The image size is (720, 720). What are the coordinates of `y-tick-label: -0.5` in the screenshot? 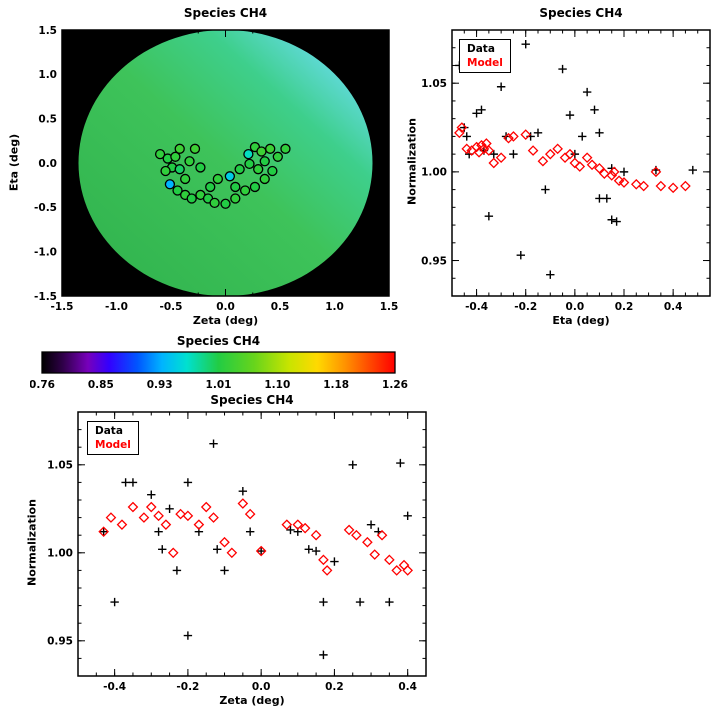 It's located at (45, 208).